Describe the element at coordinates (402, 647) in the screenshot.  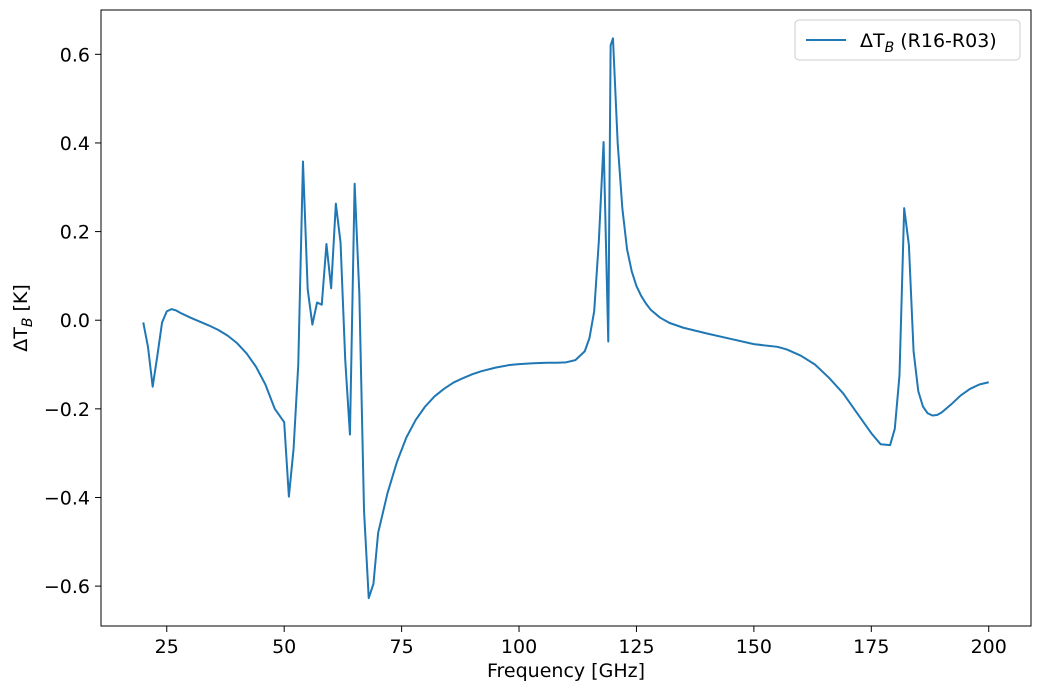
I see `x-tick-label: 75` at that location.